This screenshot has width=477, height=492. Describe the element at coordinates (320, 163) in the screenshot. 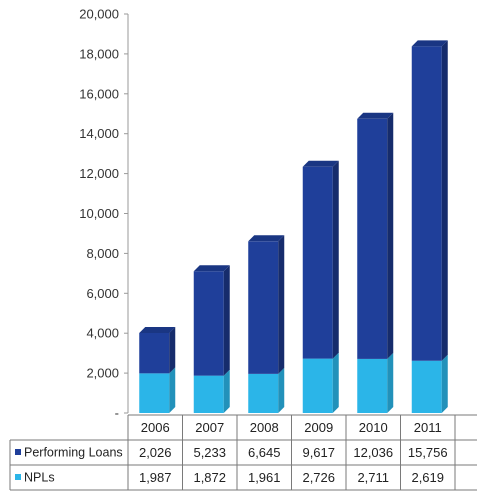

I see `bar-top-2009` at that location.